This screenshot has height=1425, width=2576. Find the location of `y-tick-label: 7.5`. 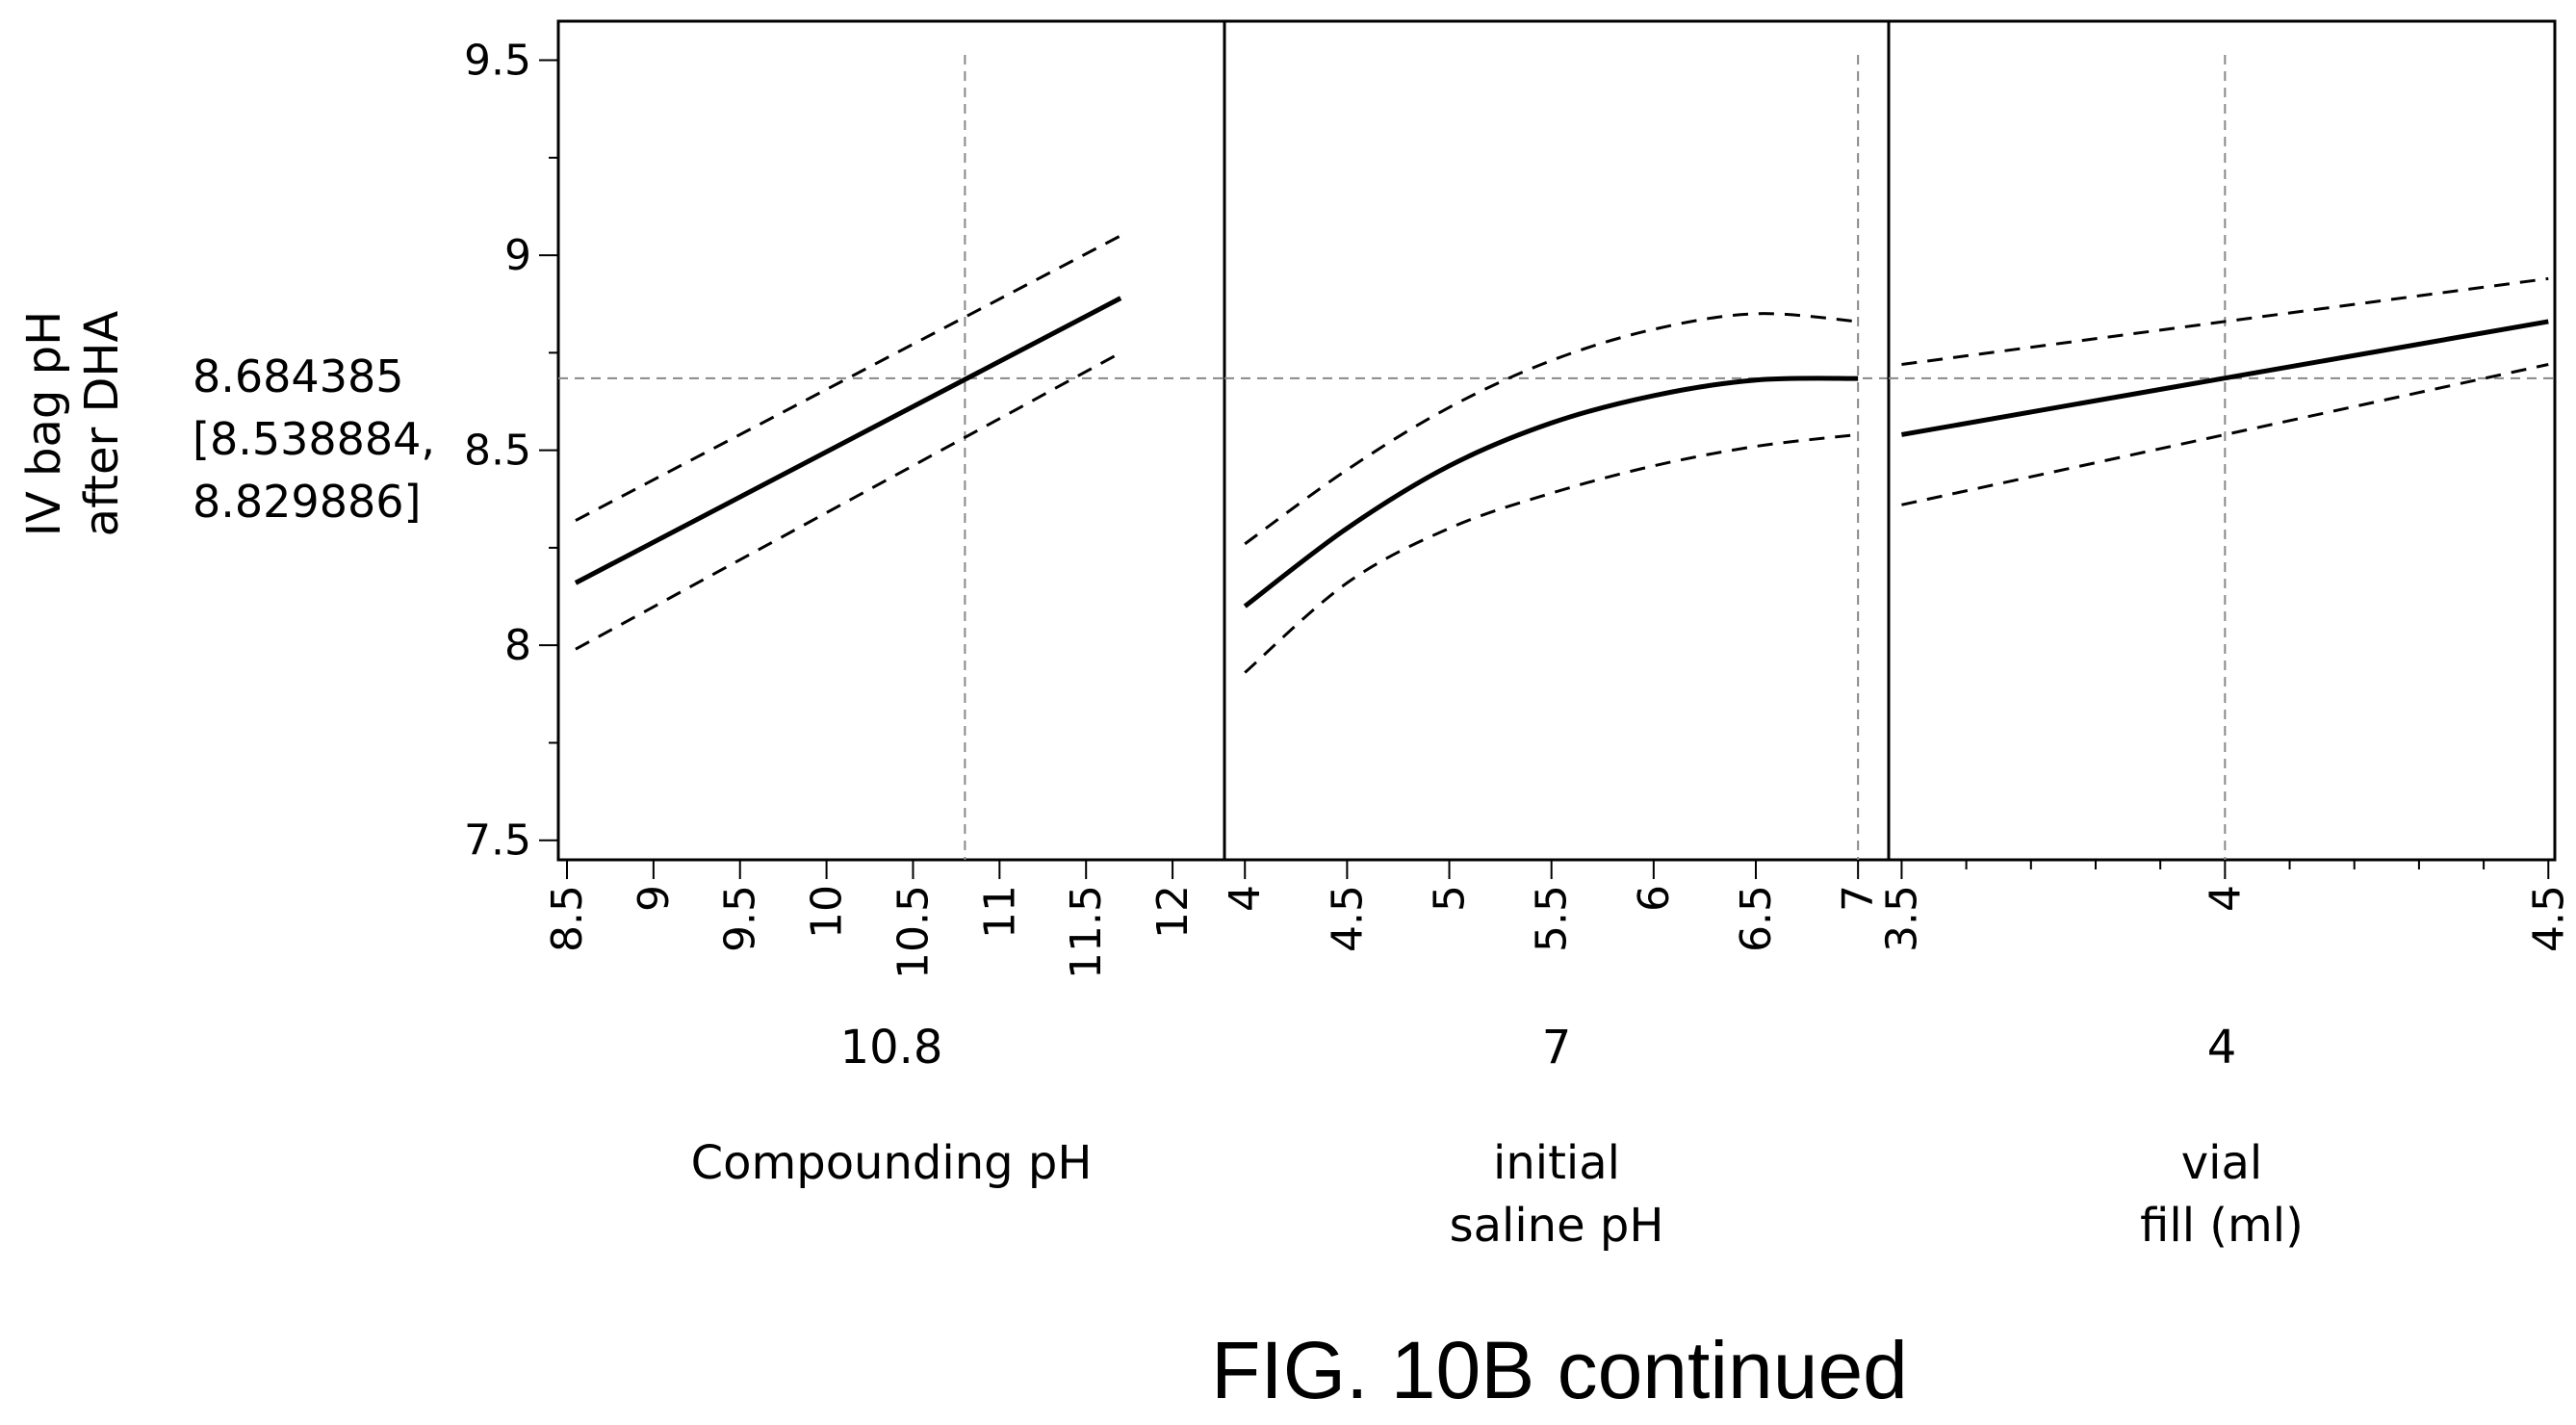

y-tick-label: 7.5 is located at coordinates (498, 841).